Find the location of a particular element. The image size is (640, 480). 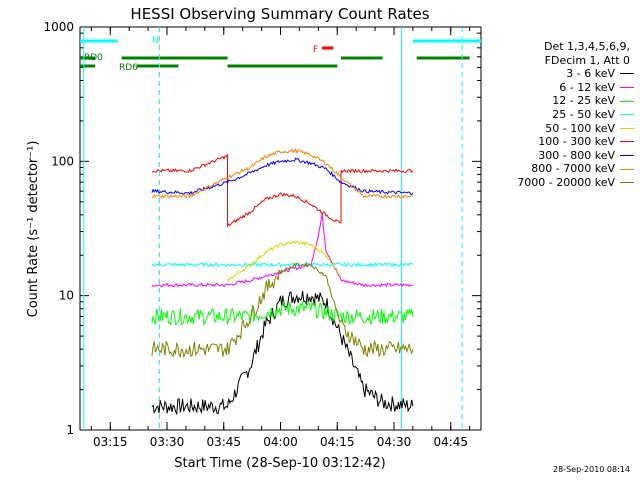

legend-item: 50 - 100 keV is located at coordinates (558, 129).